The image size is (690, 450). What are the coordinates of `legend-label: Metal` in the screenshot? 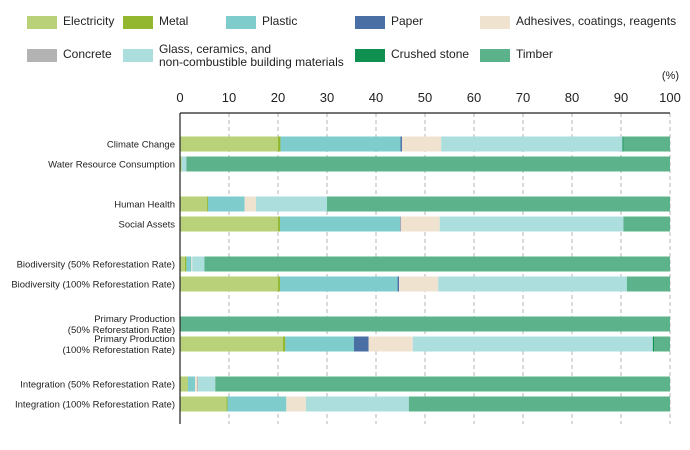 It's located at (174, 21).